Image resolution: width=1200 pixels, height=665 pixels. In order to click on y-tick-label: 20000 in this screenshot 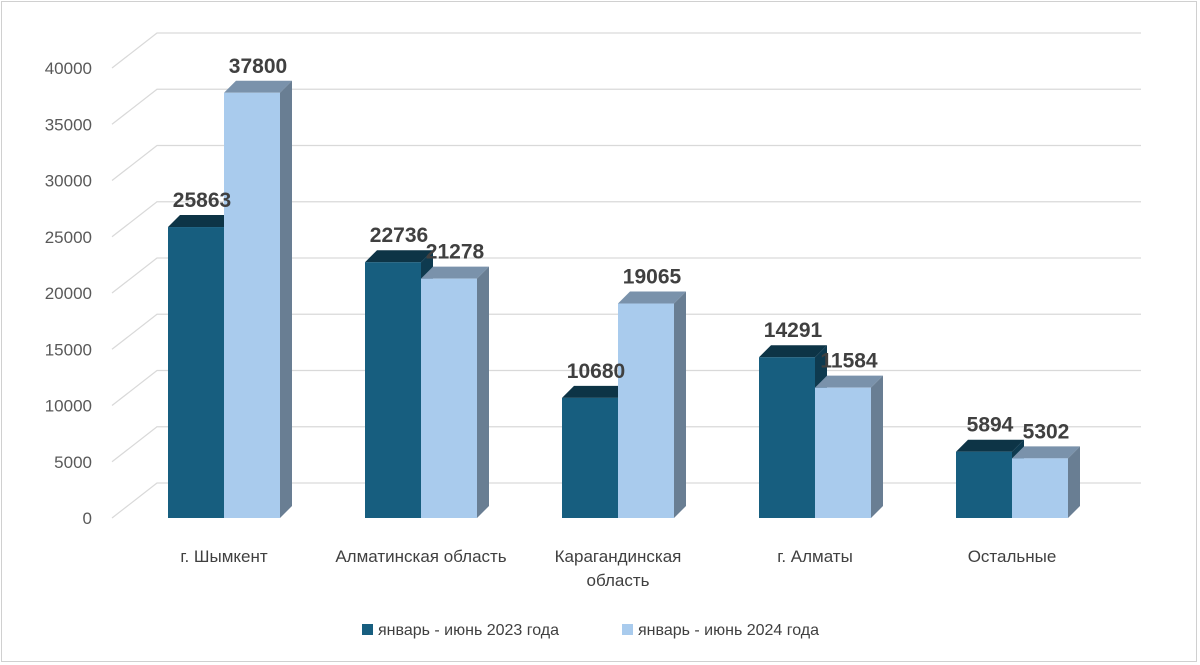, I will do `click(68, 293)`.